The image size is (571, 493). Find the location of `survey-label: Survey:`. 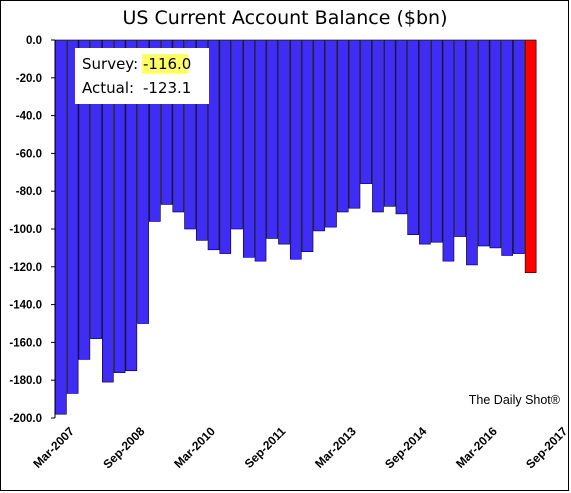

survey-label: Survey: is located at coordinates (110, 64).